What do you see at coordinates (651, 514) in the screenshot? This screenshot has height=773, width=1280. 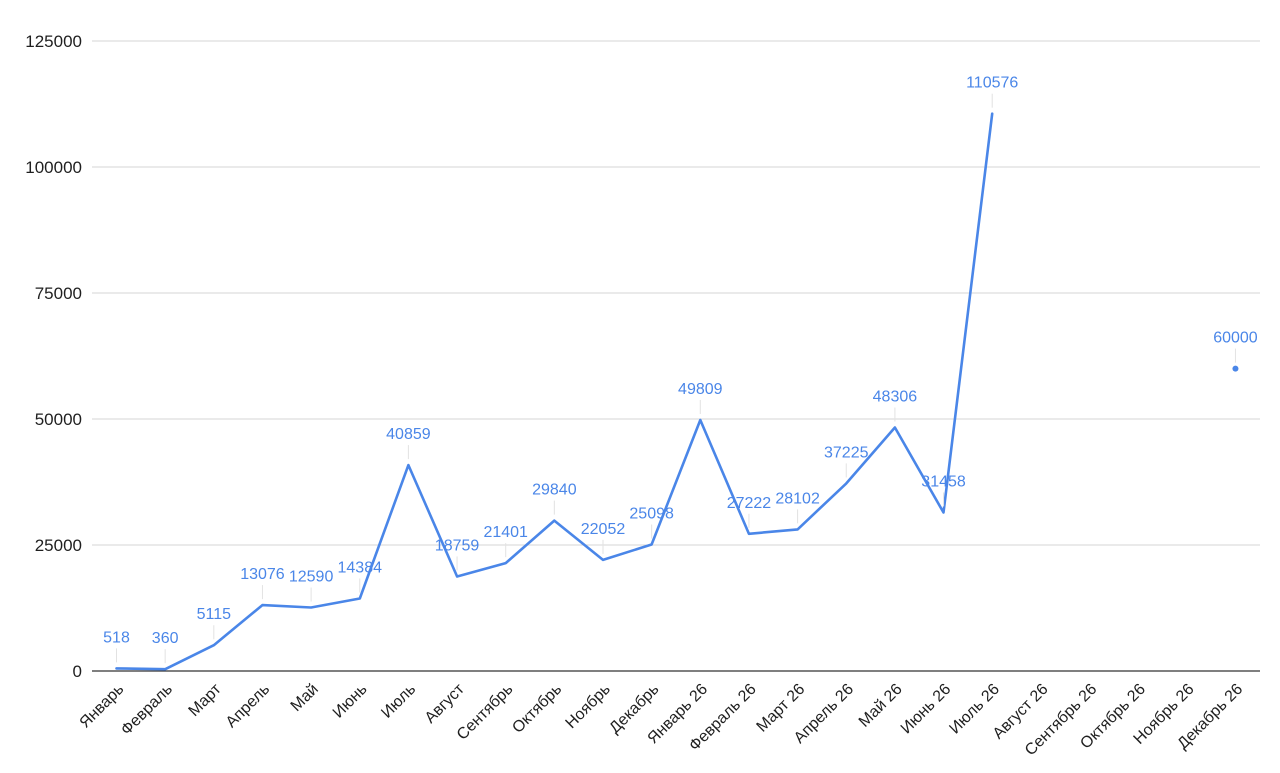 I see `data-label: 25098` at bounding box center [651, 514].